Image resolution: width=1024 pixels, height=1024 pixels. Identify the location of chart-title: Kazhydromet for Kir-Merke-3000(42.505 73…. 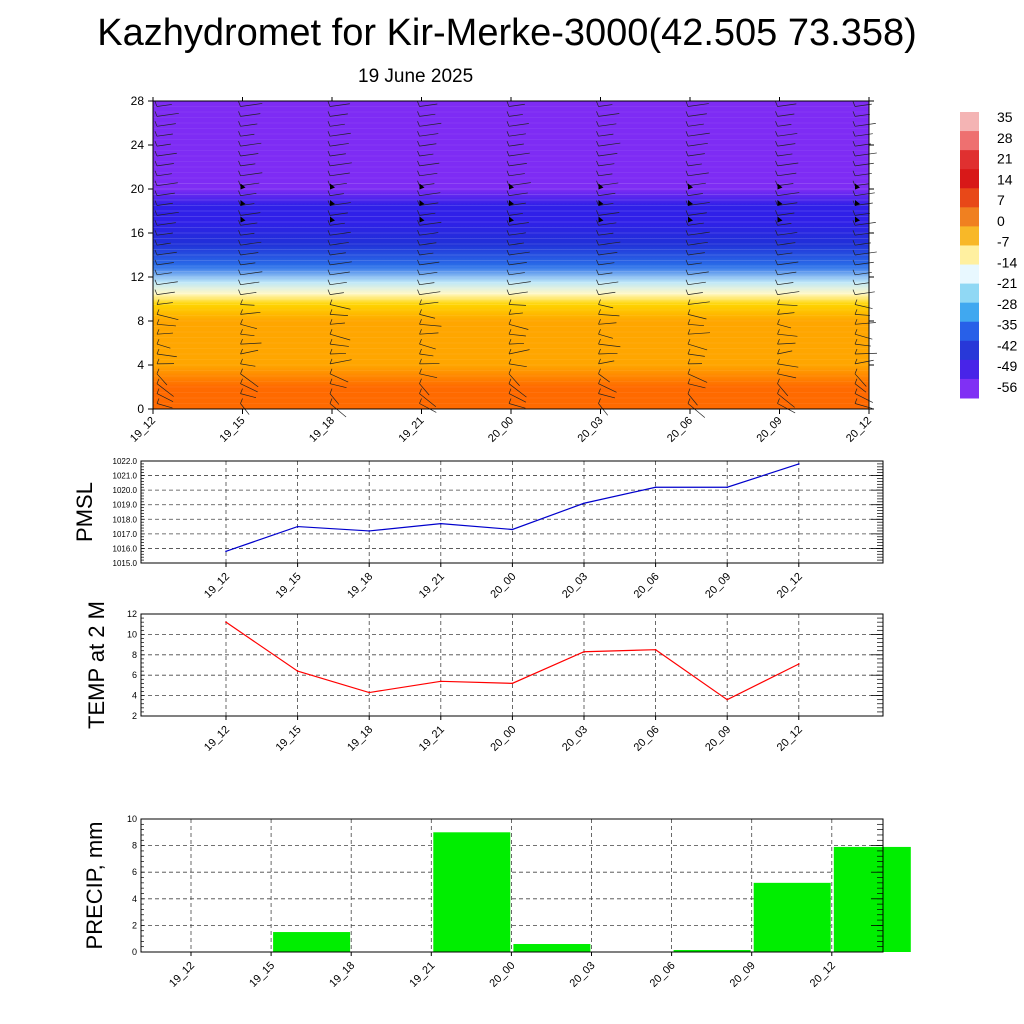
(507, 33).